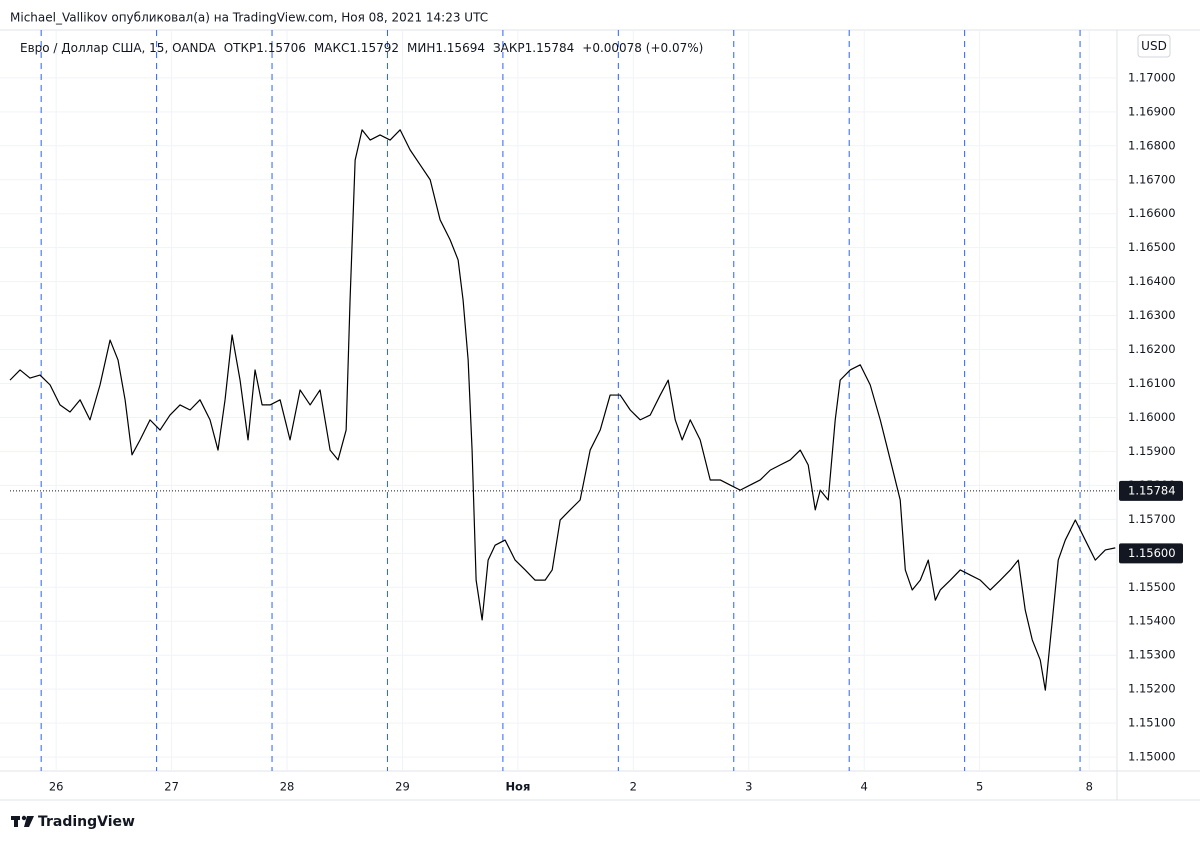  I want to click on y-tick-label: 1.16100, so click(1152, 383).